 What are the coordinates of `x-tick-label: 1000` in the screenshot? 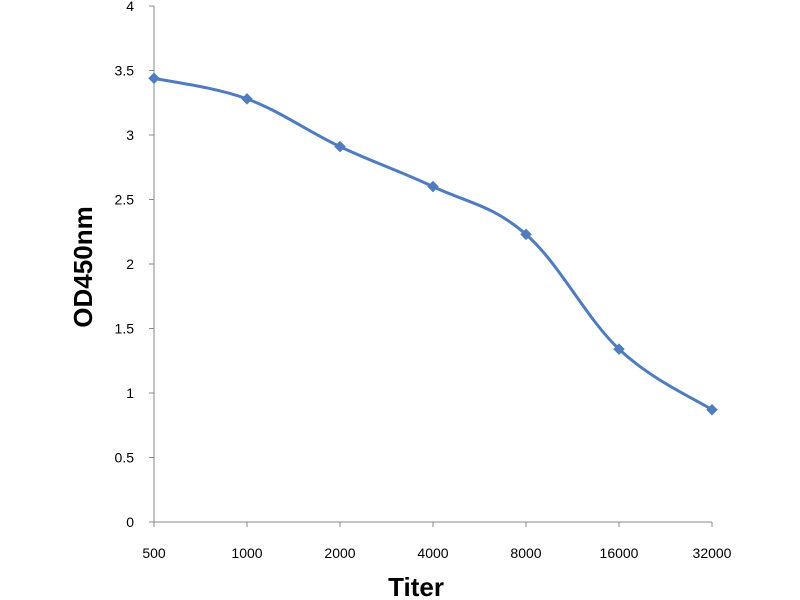 It's located at (246, 553).